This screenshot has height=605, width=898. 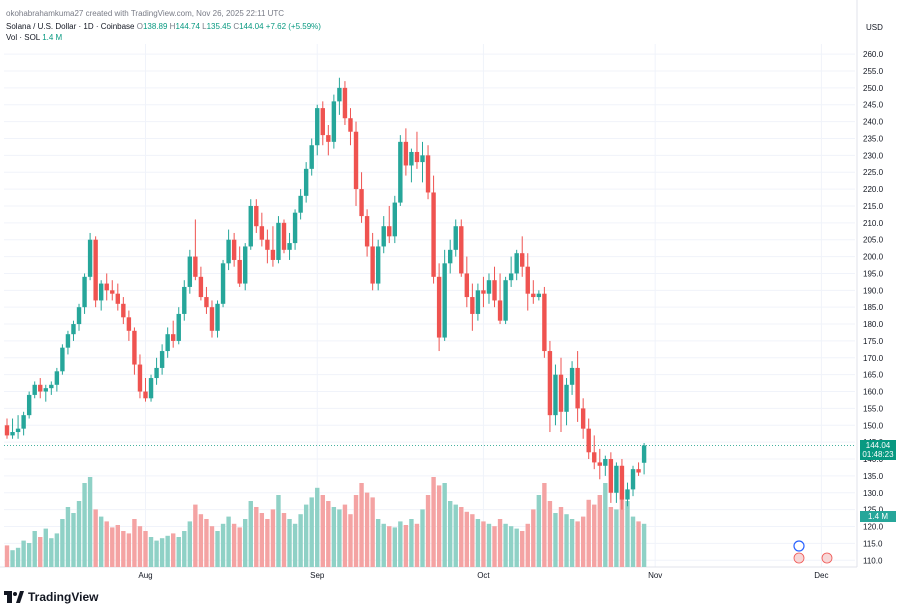 I want to click on y-tick-label: 250.0, so click(x=873, y=88).